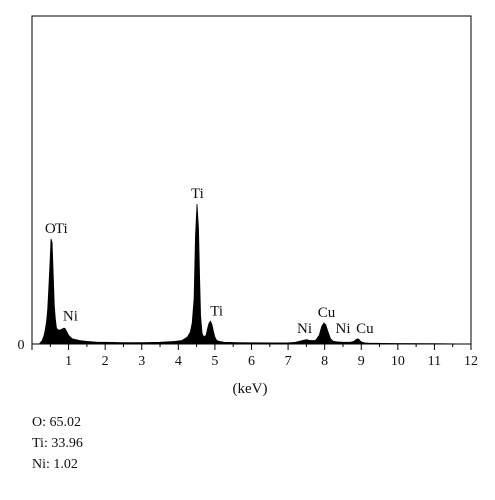 The height and width of the screenshot is (500, 495). I want to click on x-tick-label: 5, so click(214, 361).